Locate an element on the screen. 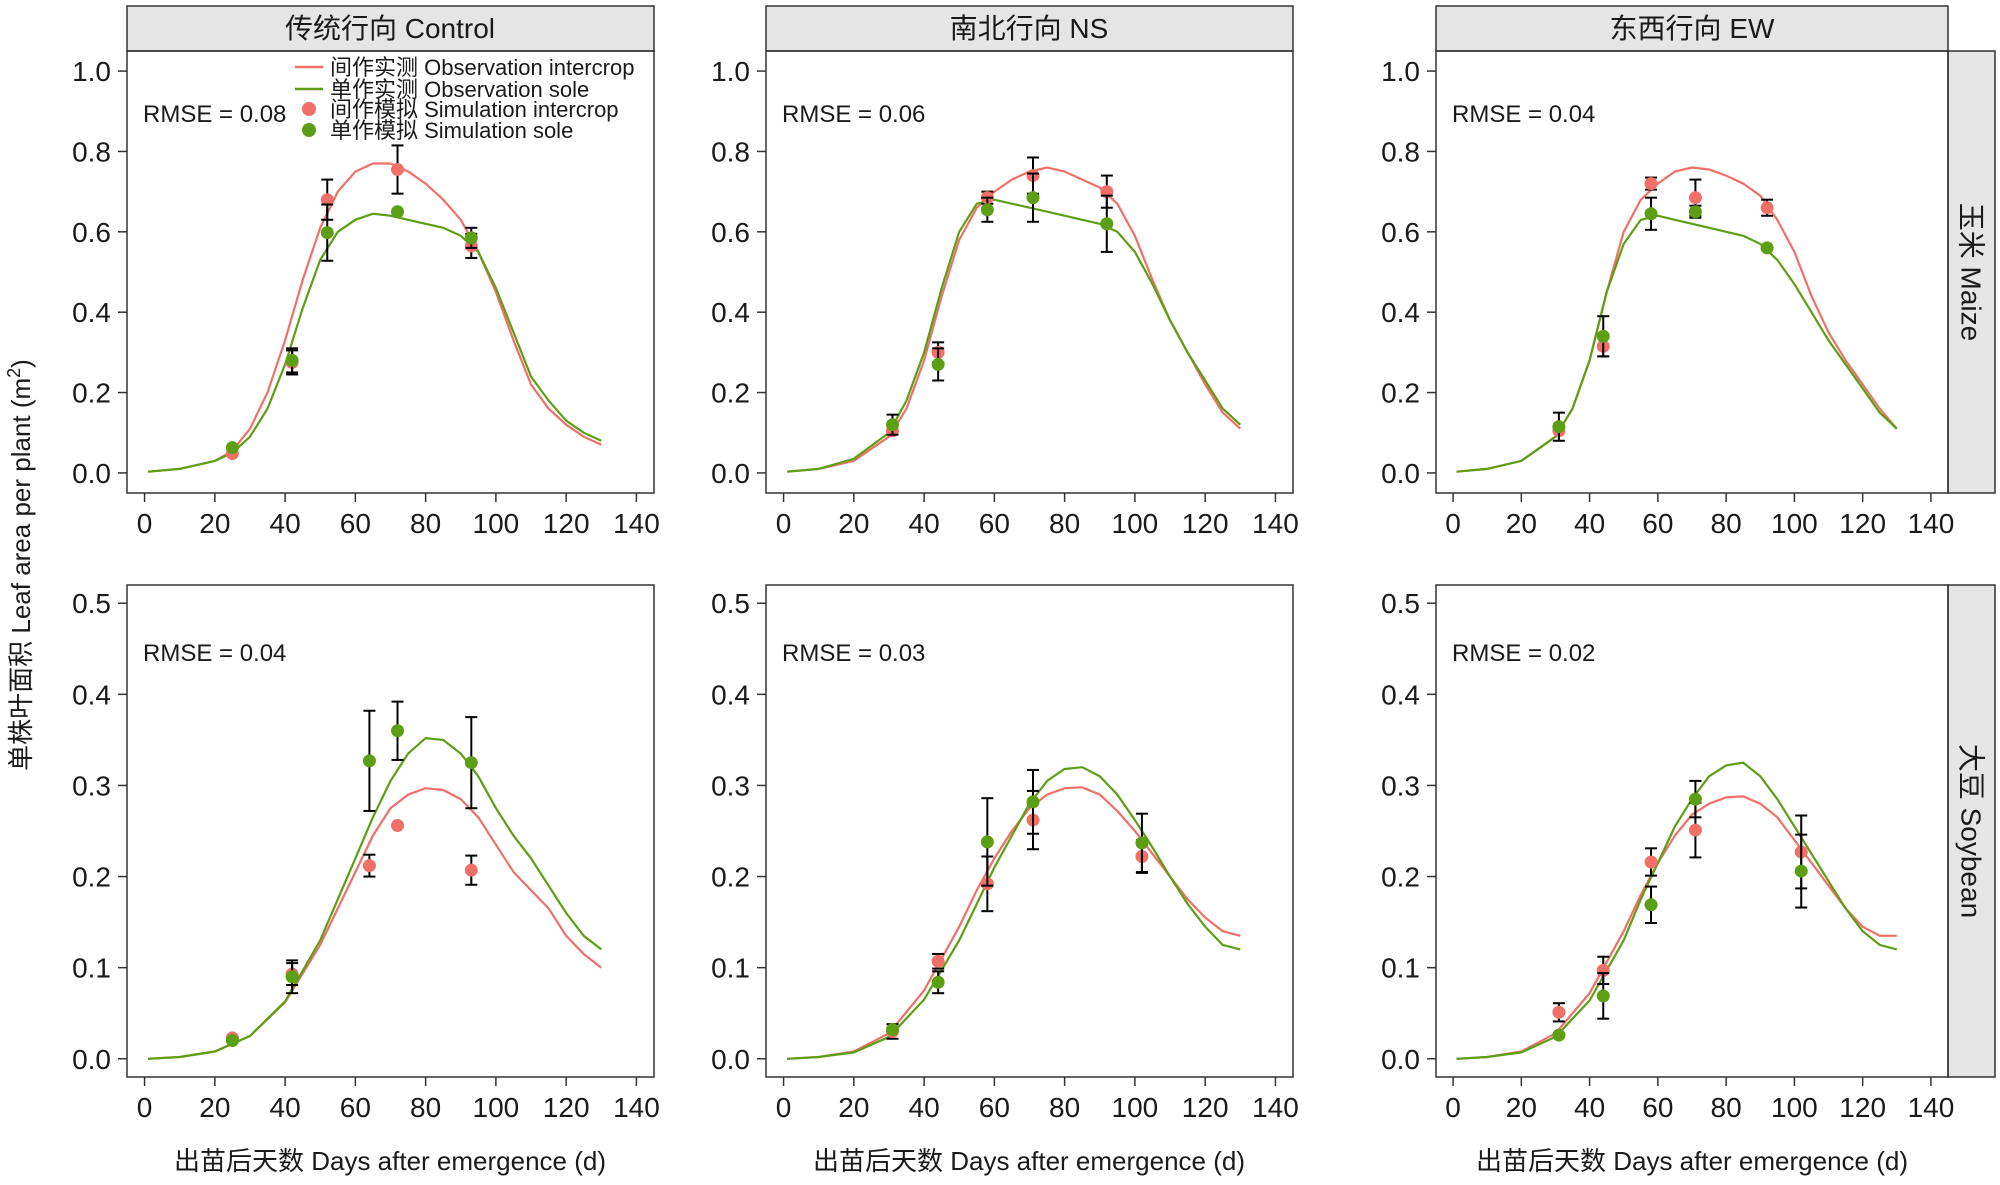  y-tick-label: 0.6 is located at coordinates (1400, 232).